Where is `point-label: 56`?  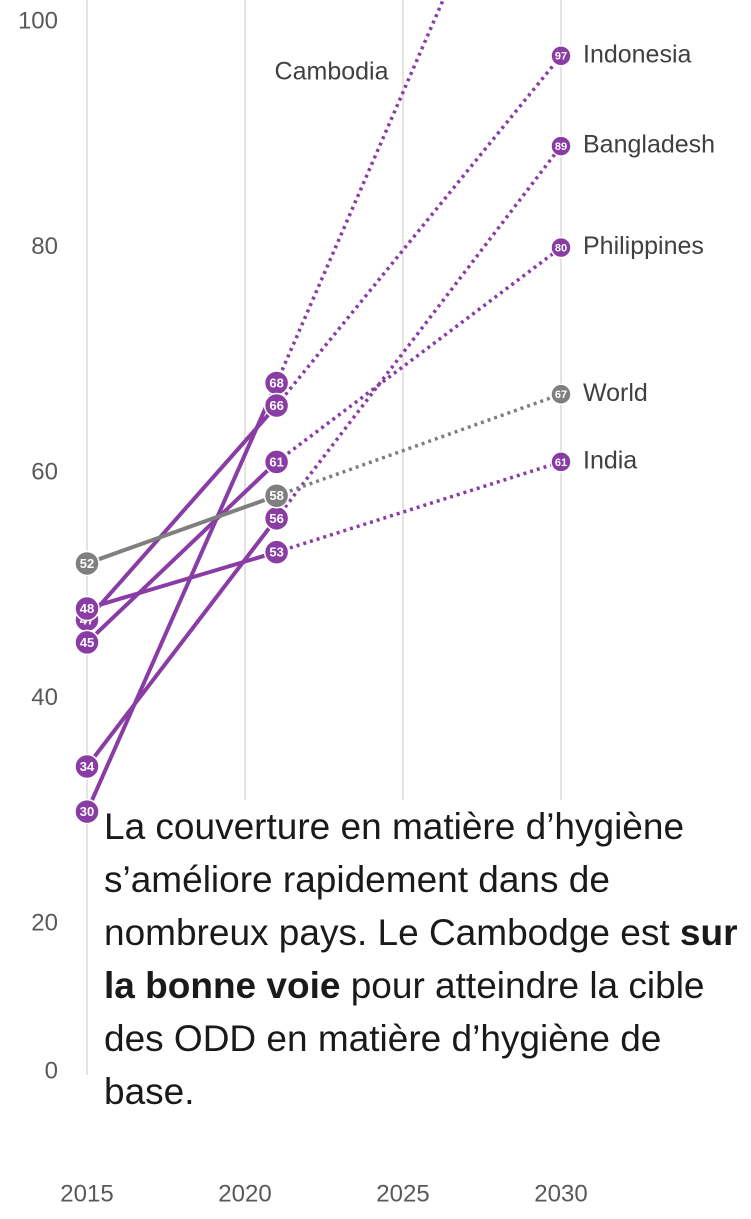
point-label: 56 is located at coordinates (276, 518).